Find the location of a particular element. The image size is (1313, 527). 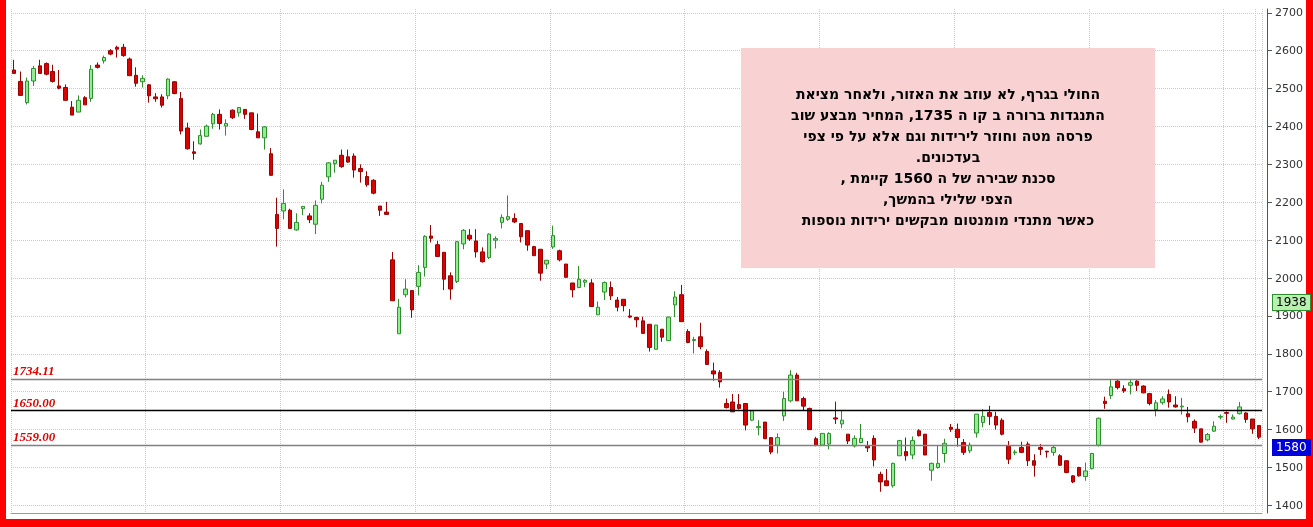

y-tick-label: 2300 is located at coordinates (1289, 164).